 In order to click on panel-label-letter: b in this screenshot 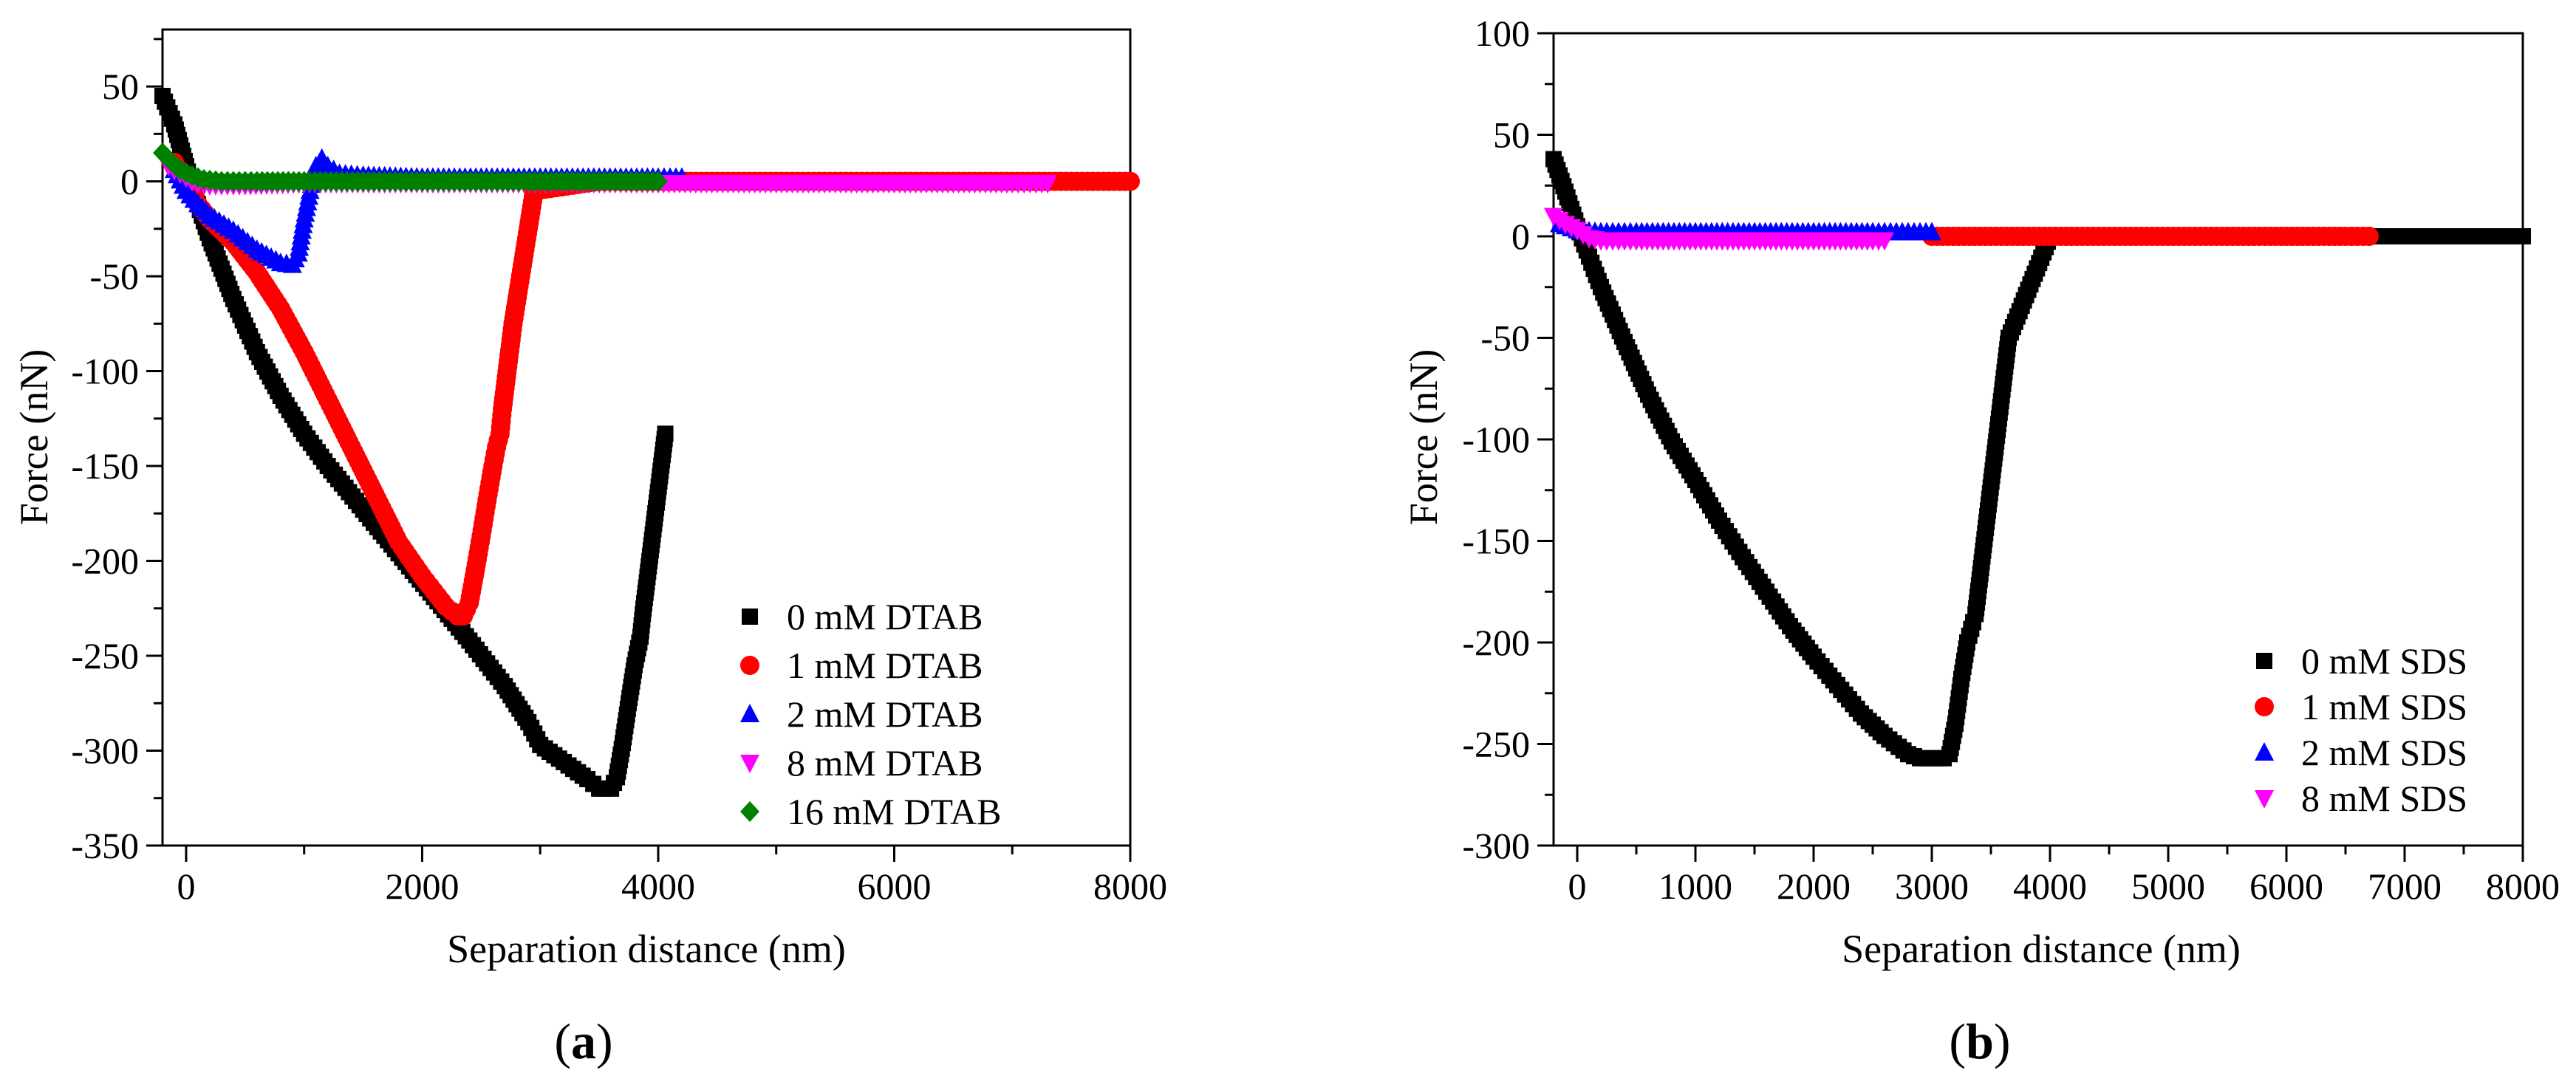, I will do `click(1980, 1041)`.